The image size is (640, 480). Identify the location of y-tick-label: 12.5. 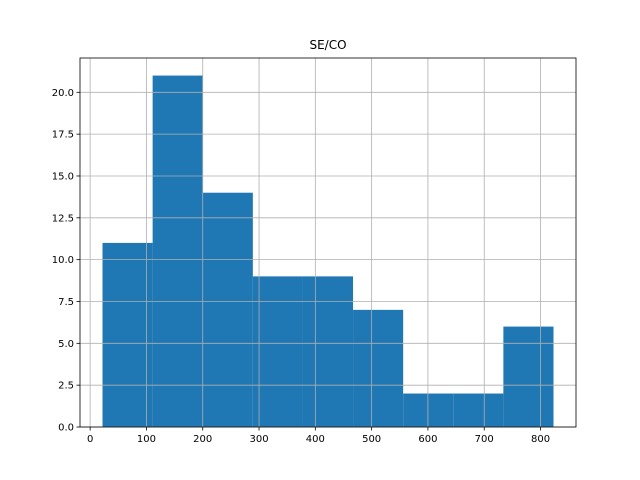
(63, 218).